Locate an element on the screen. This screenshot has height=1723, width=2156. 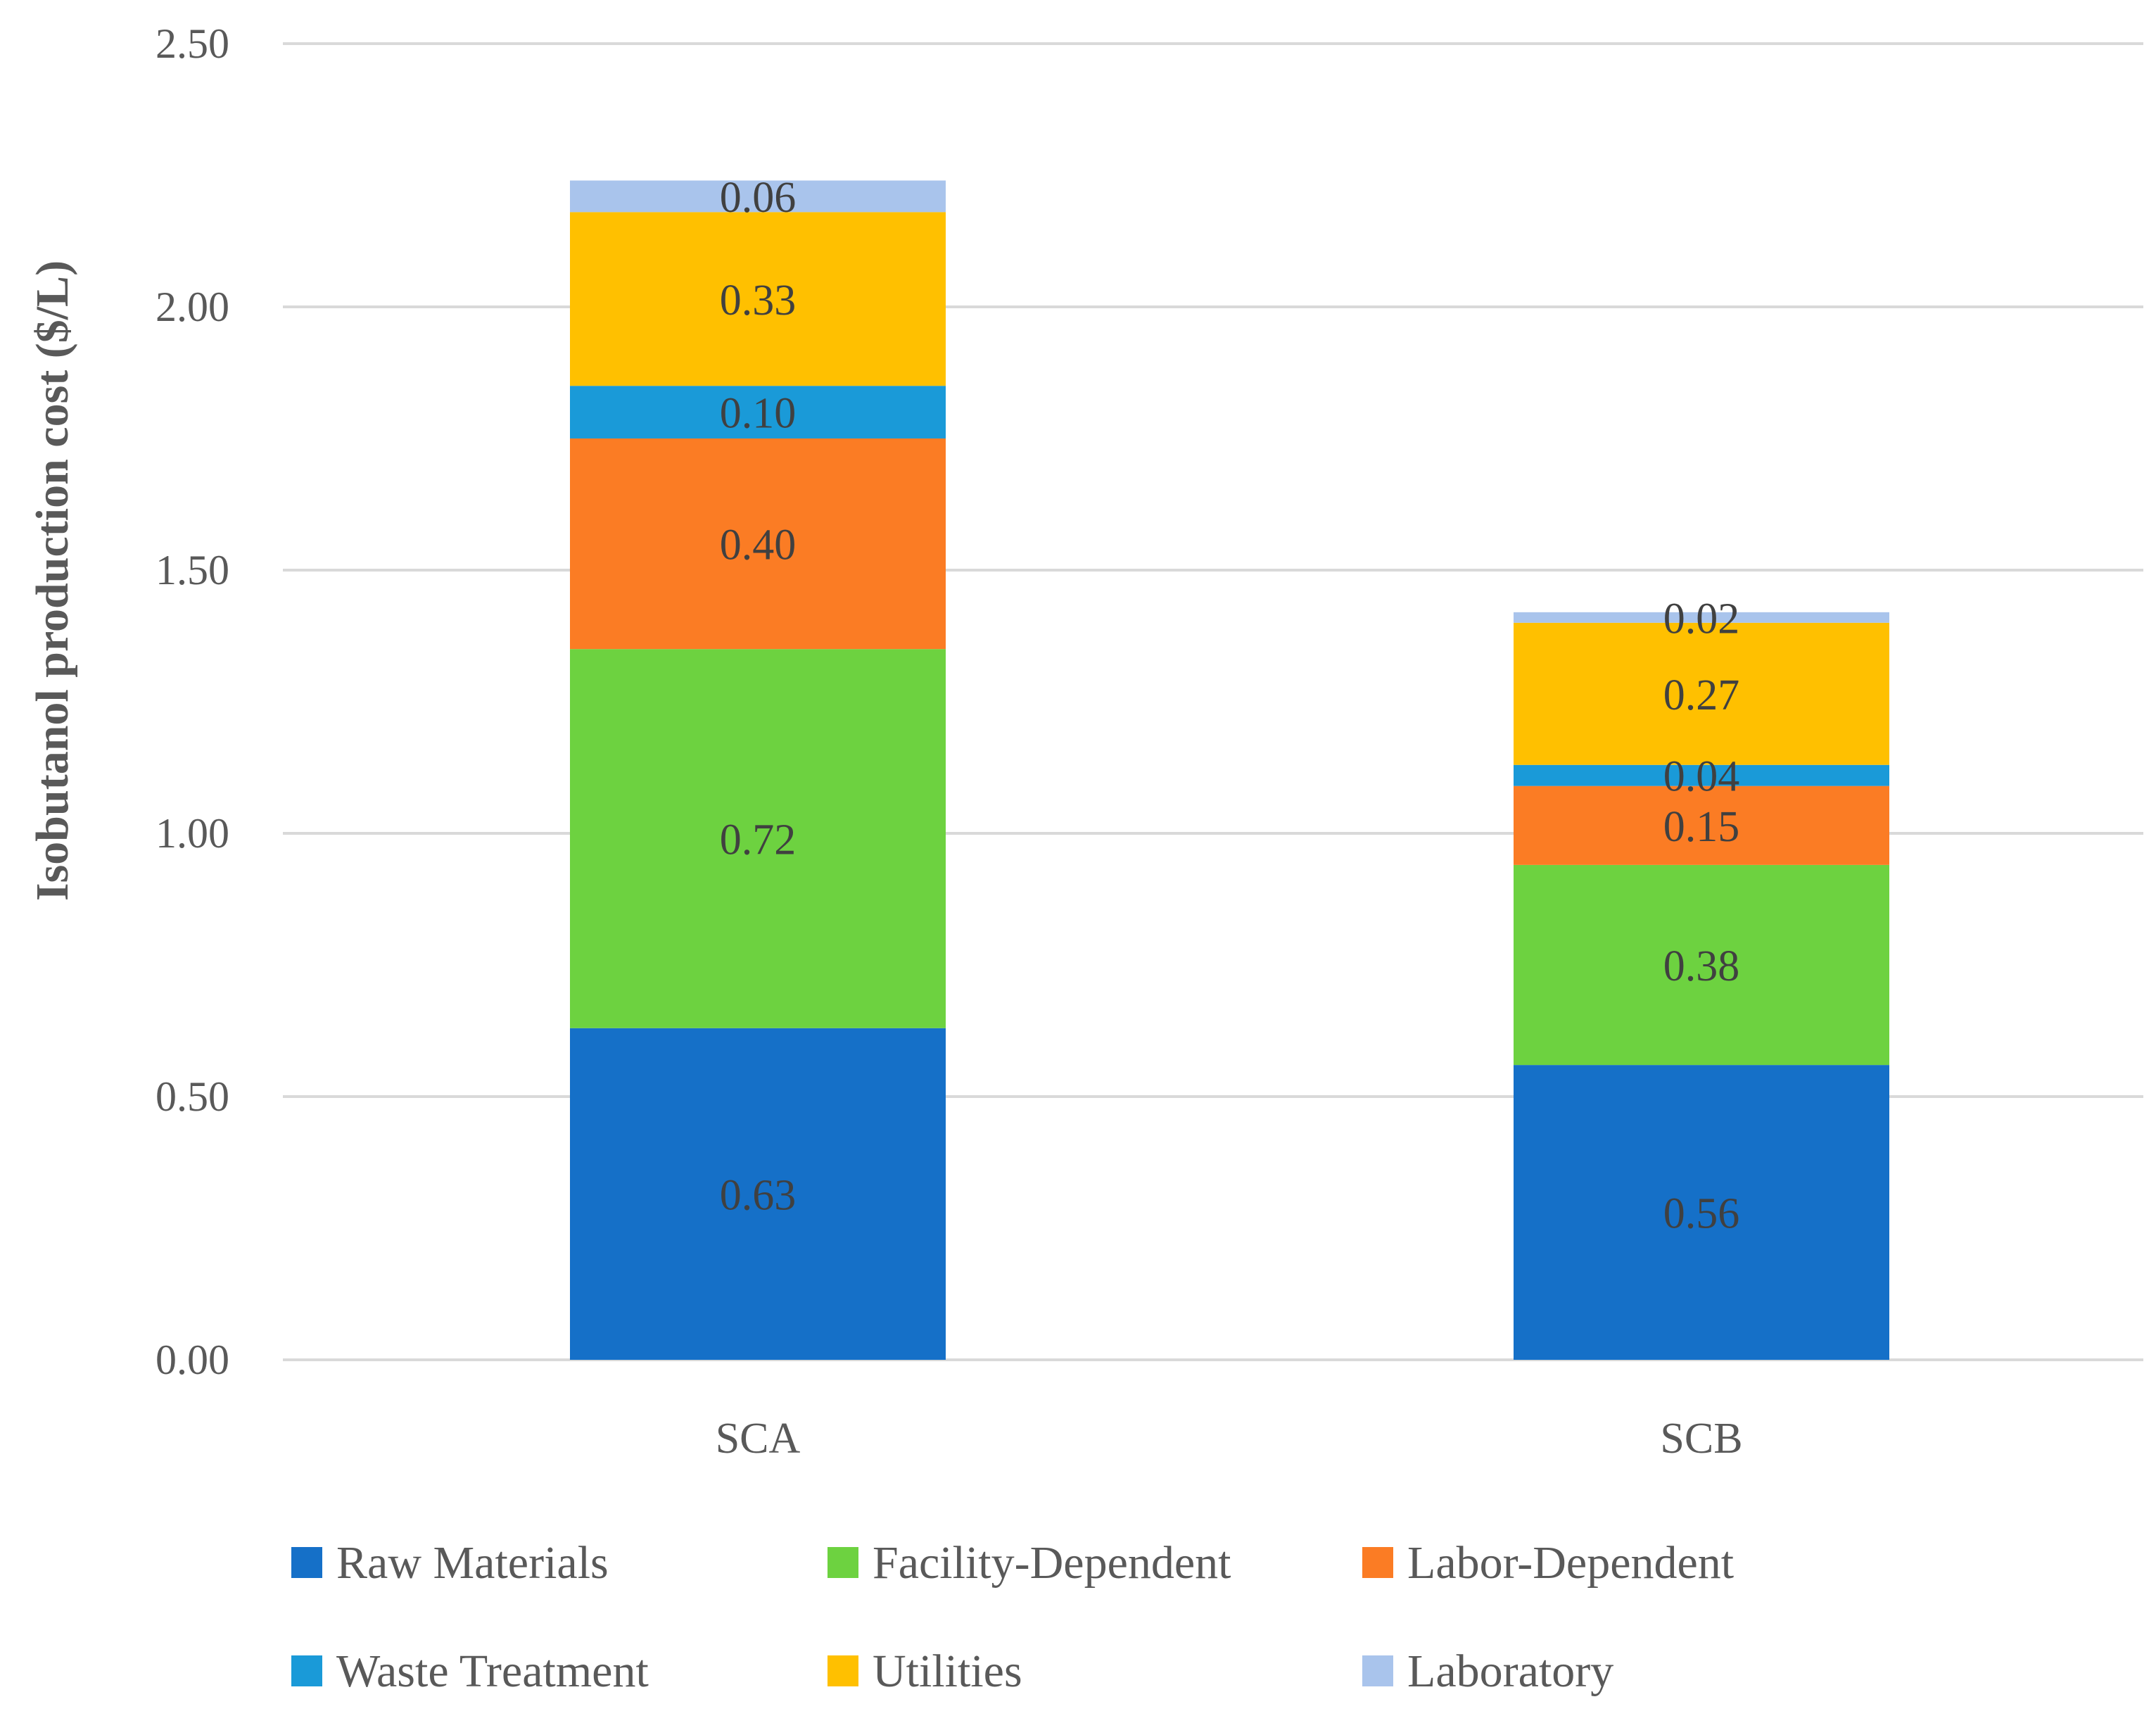
y-tick-label: 2.00 is located at coordinates (192, 307).